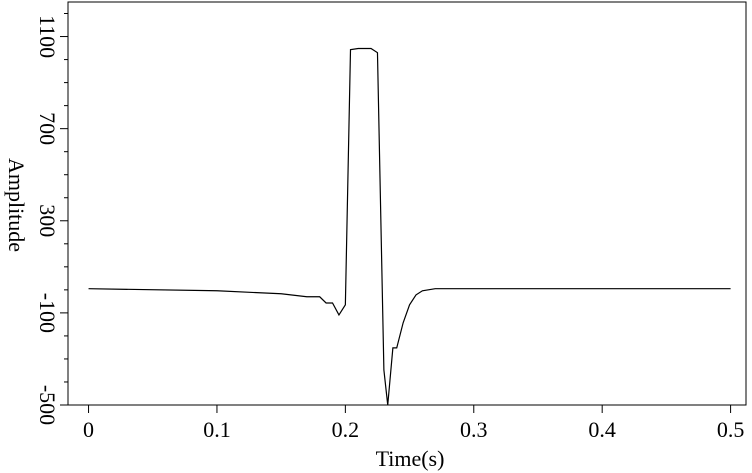  Describe the element at coordinates (474, 429) in the screenshot. I see `x-tick-label: 0.3` at that location.